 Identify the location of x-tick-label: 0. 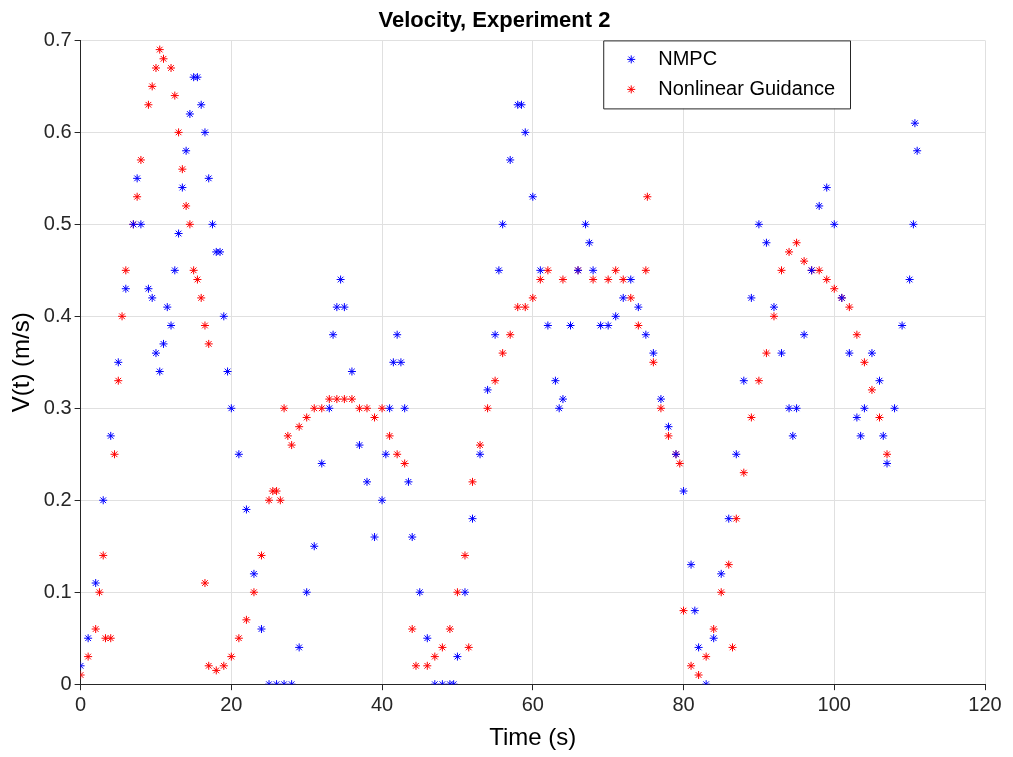
(81, 703).